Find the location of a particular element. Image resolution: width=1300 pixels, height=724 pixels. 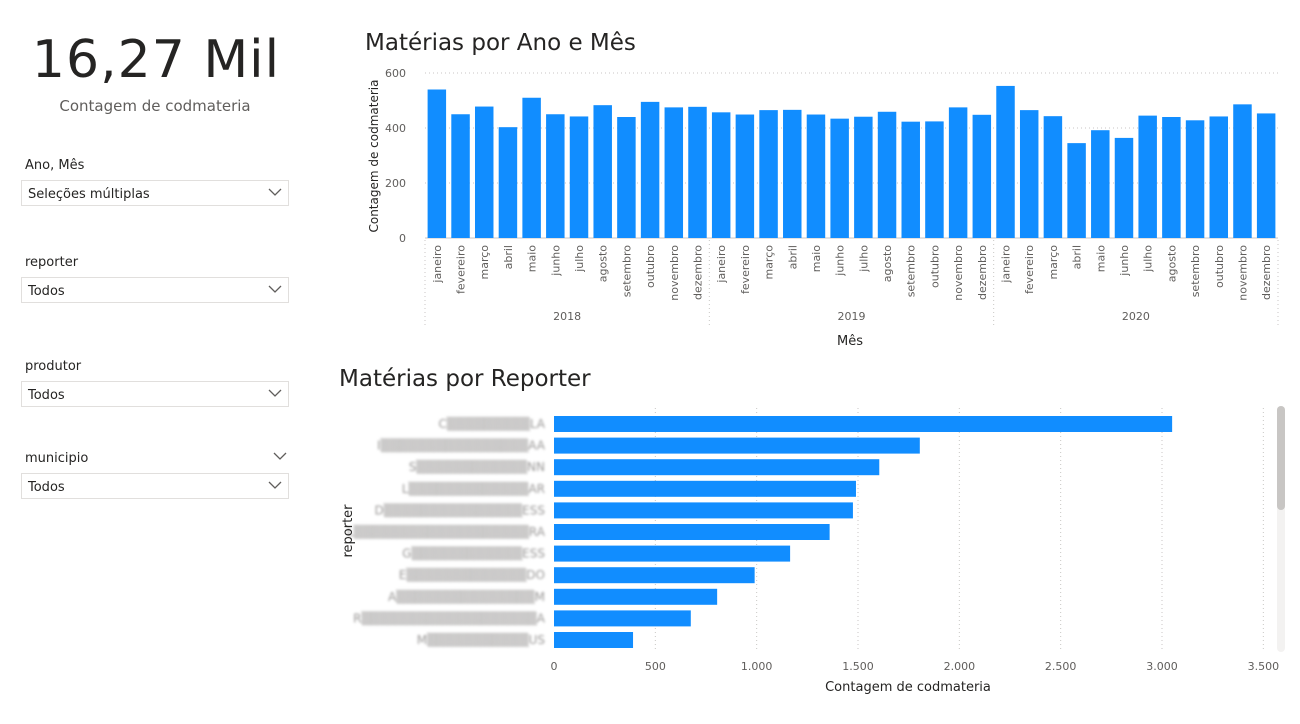

x-tick-label: 3.000 is located at coordinates (1162, 666).